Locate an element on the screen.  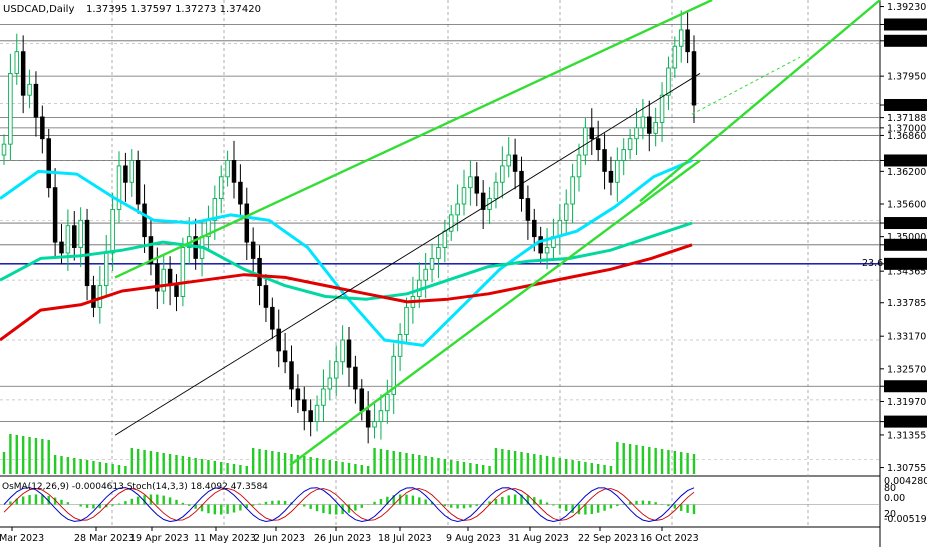
price-tick-label: 1.38900 is located at coordinates (906, 25).